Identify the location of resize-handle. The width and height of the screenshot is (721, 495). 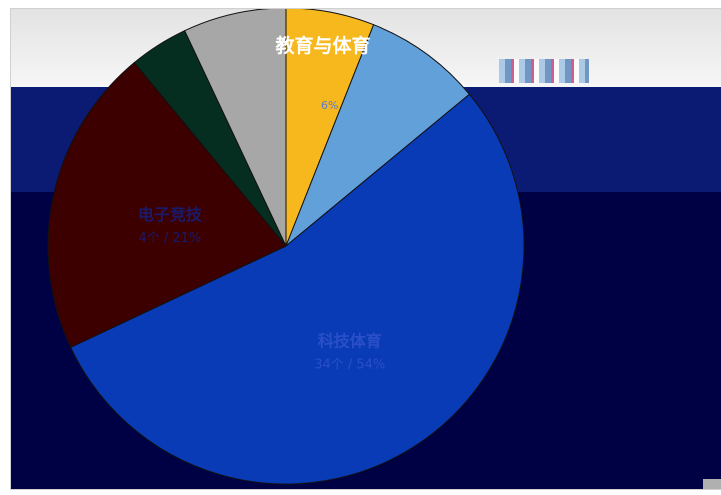
(712, 484).